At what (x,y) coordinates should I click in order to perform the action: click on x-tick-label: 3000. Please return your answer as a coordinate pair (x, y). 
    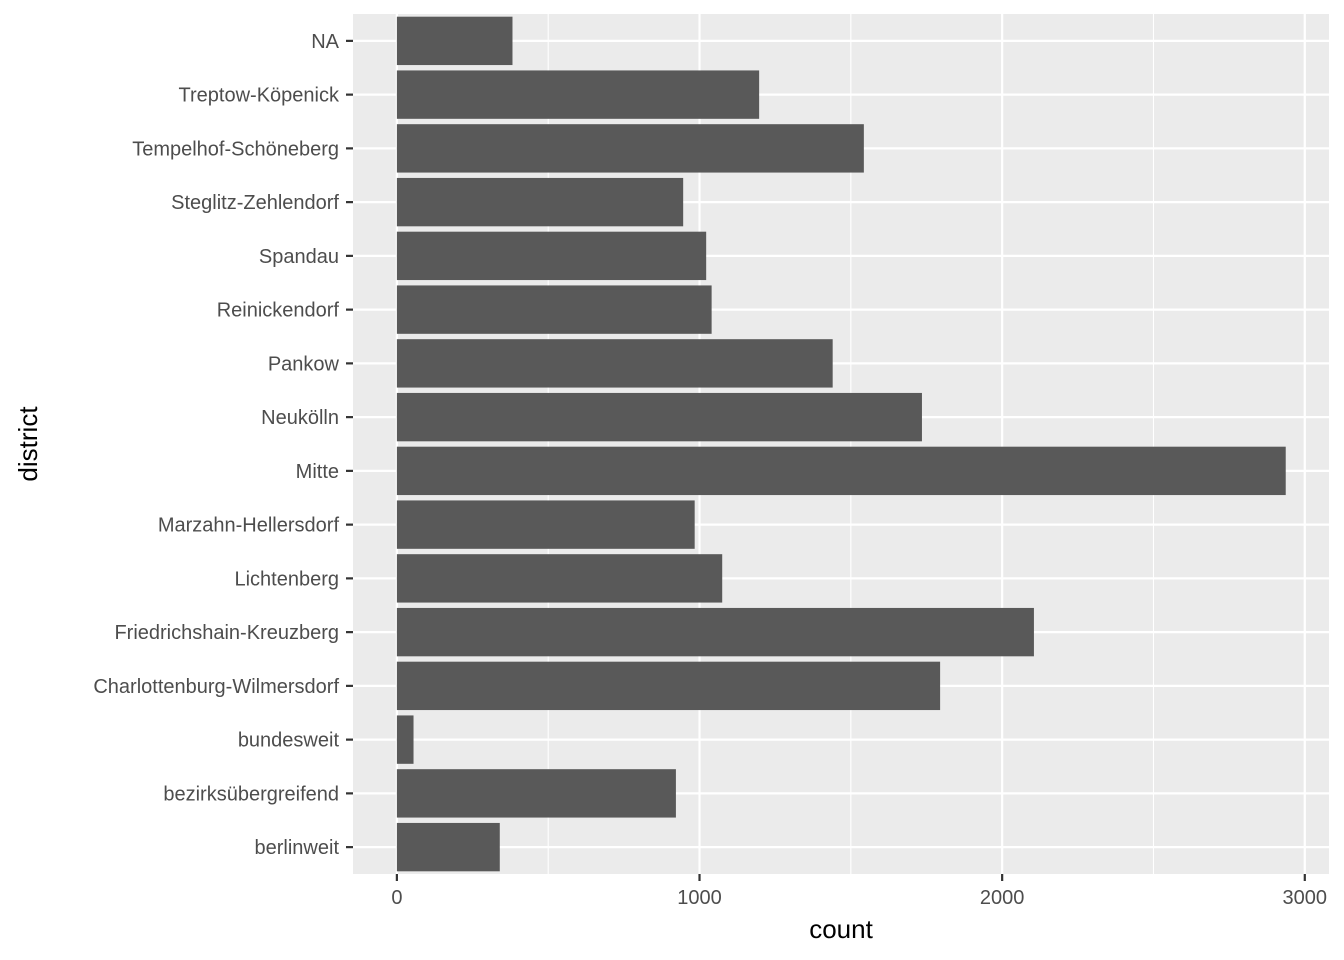
    Looking at the image, I should click on (1305, 898).